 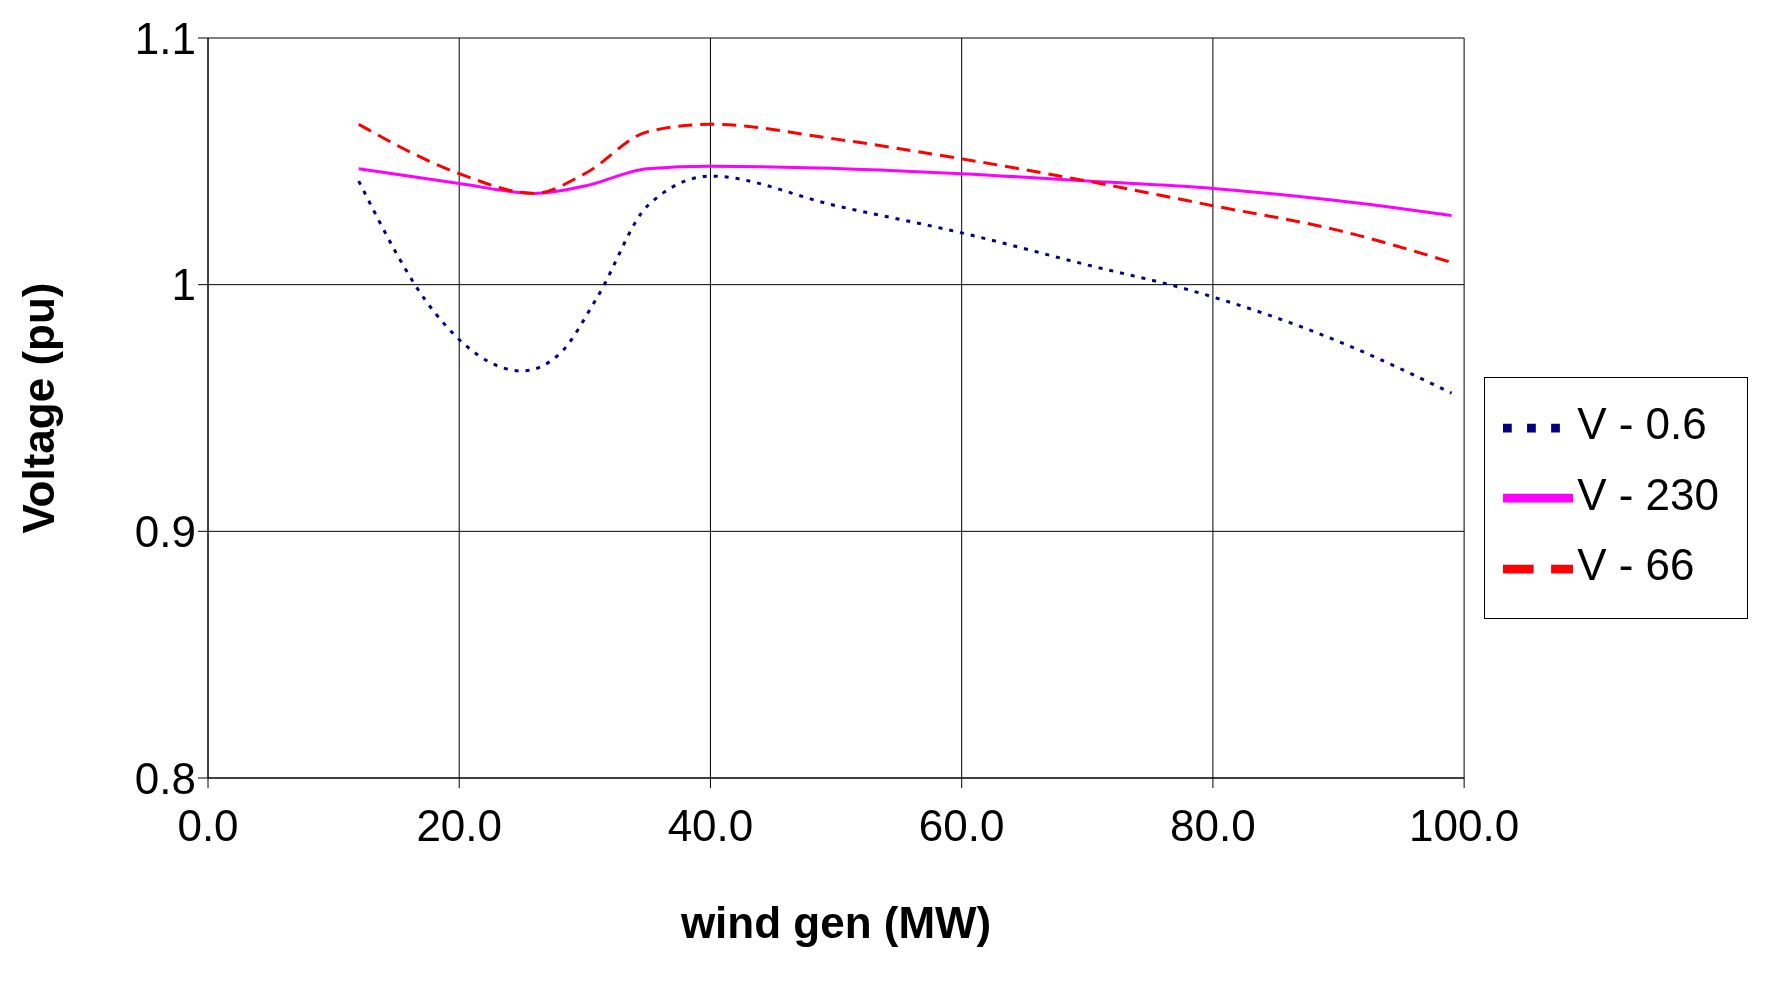 I want to click on x-tick-label: 40.0, so click(x=710, y=826).